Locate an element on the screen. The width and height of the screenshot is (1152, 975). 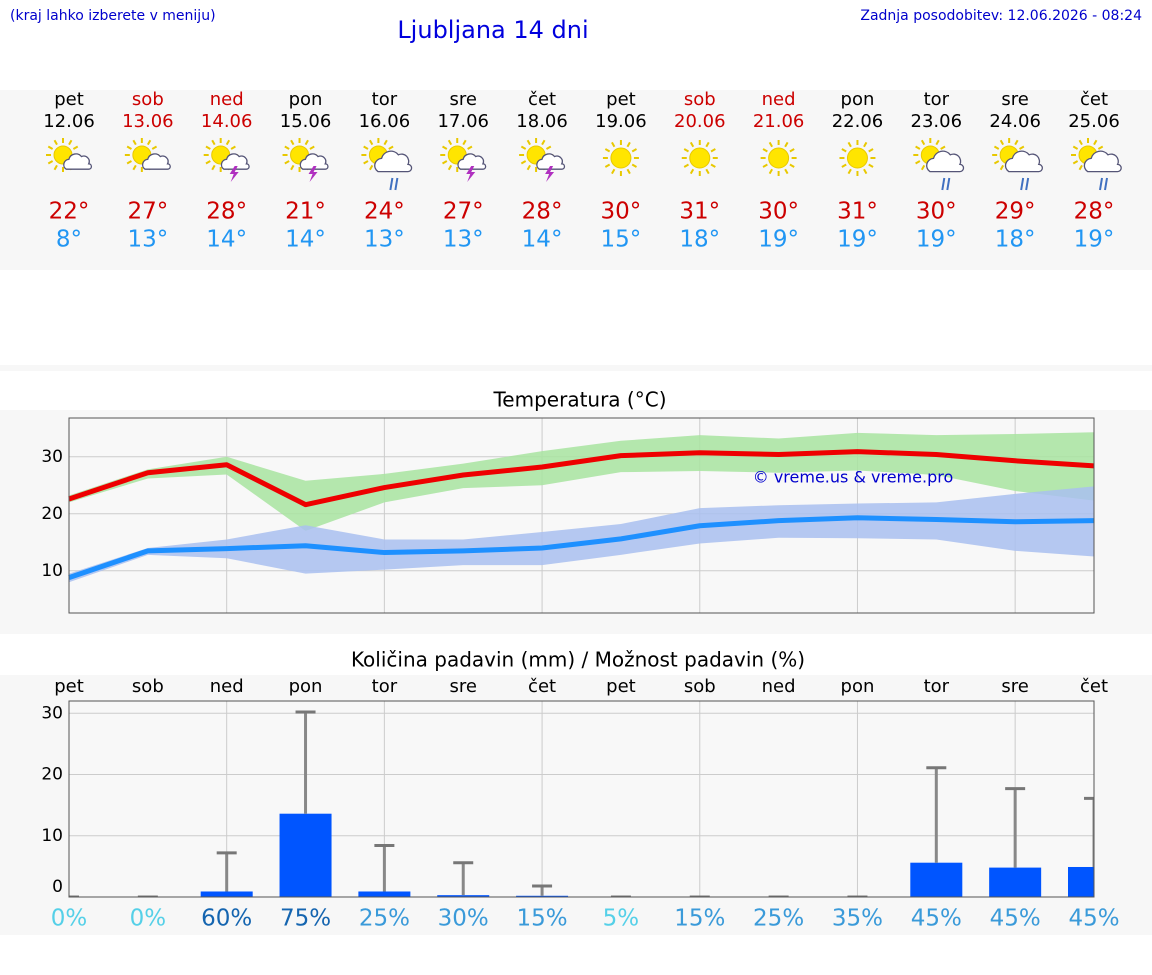
precip-day: sob is located at coordinates (148, 686).